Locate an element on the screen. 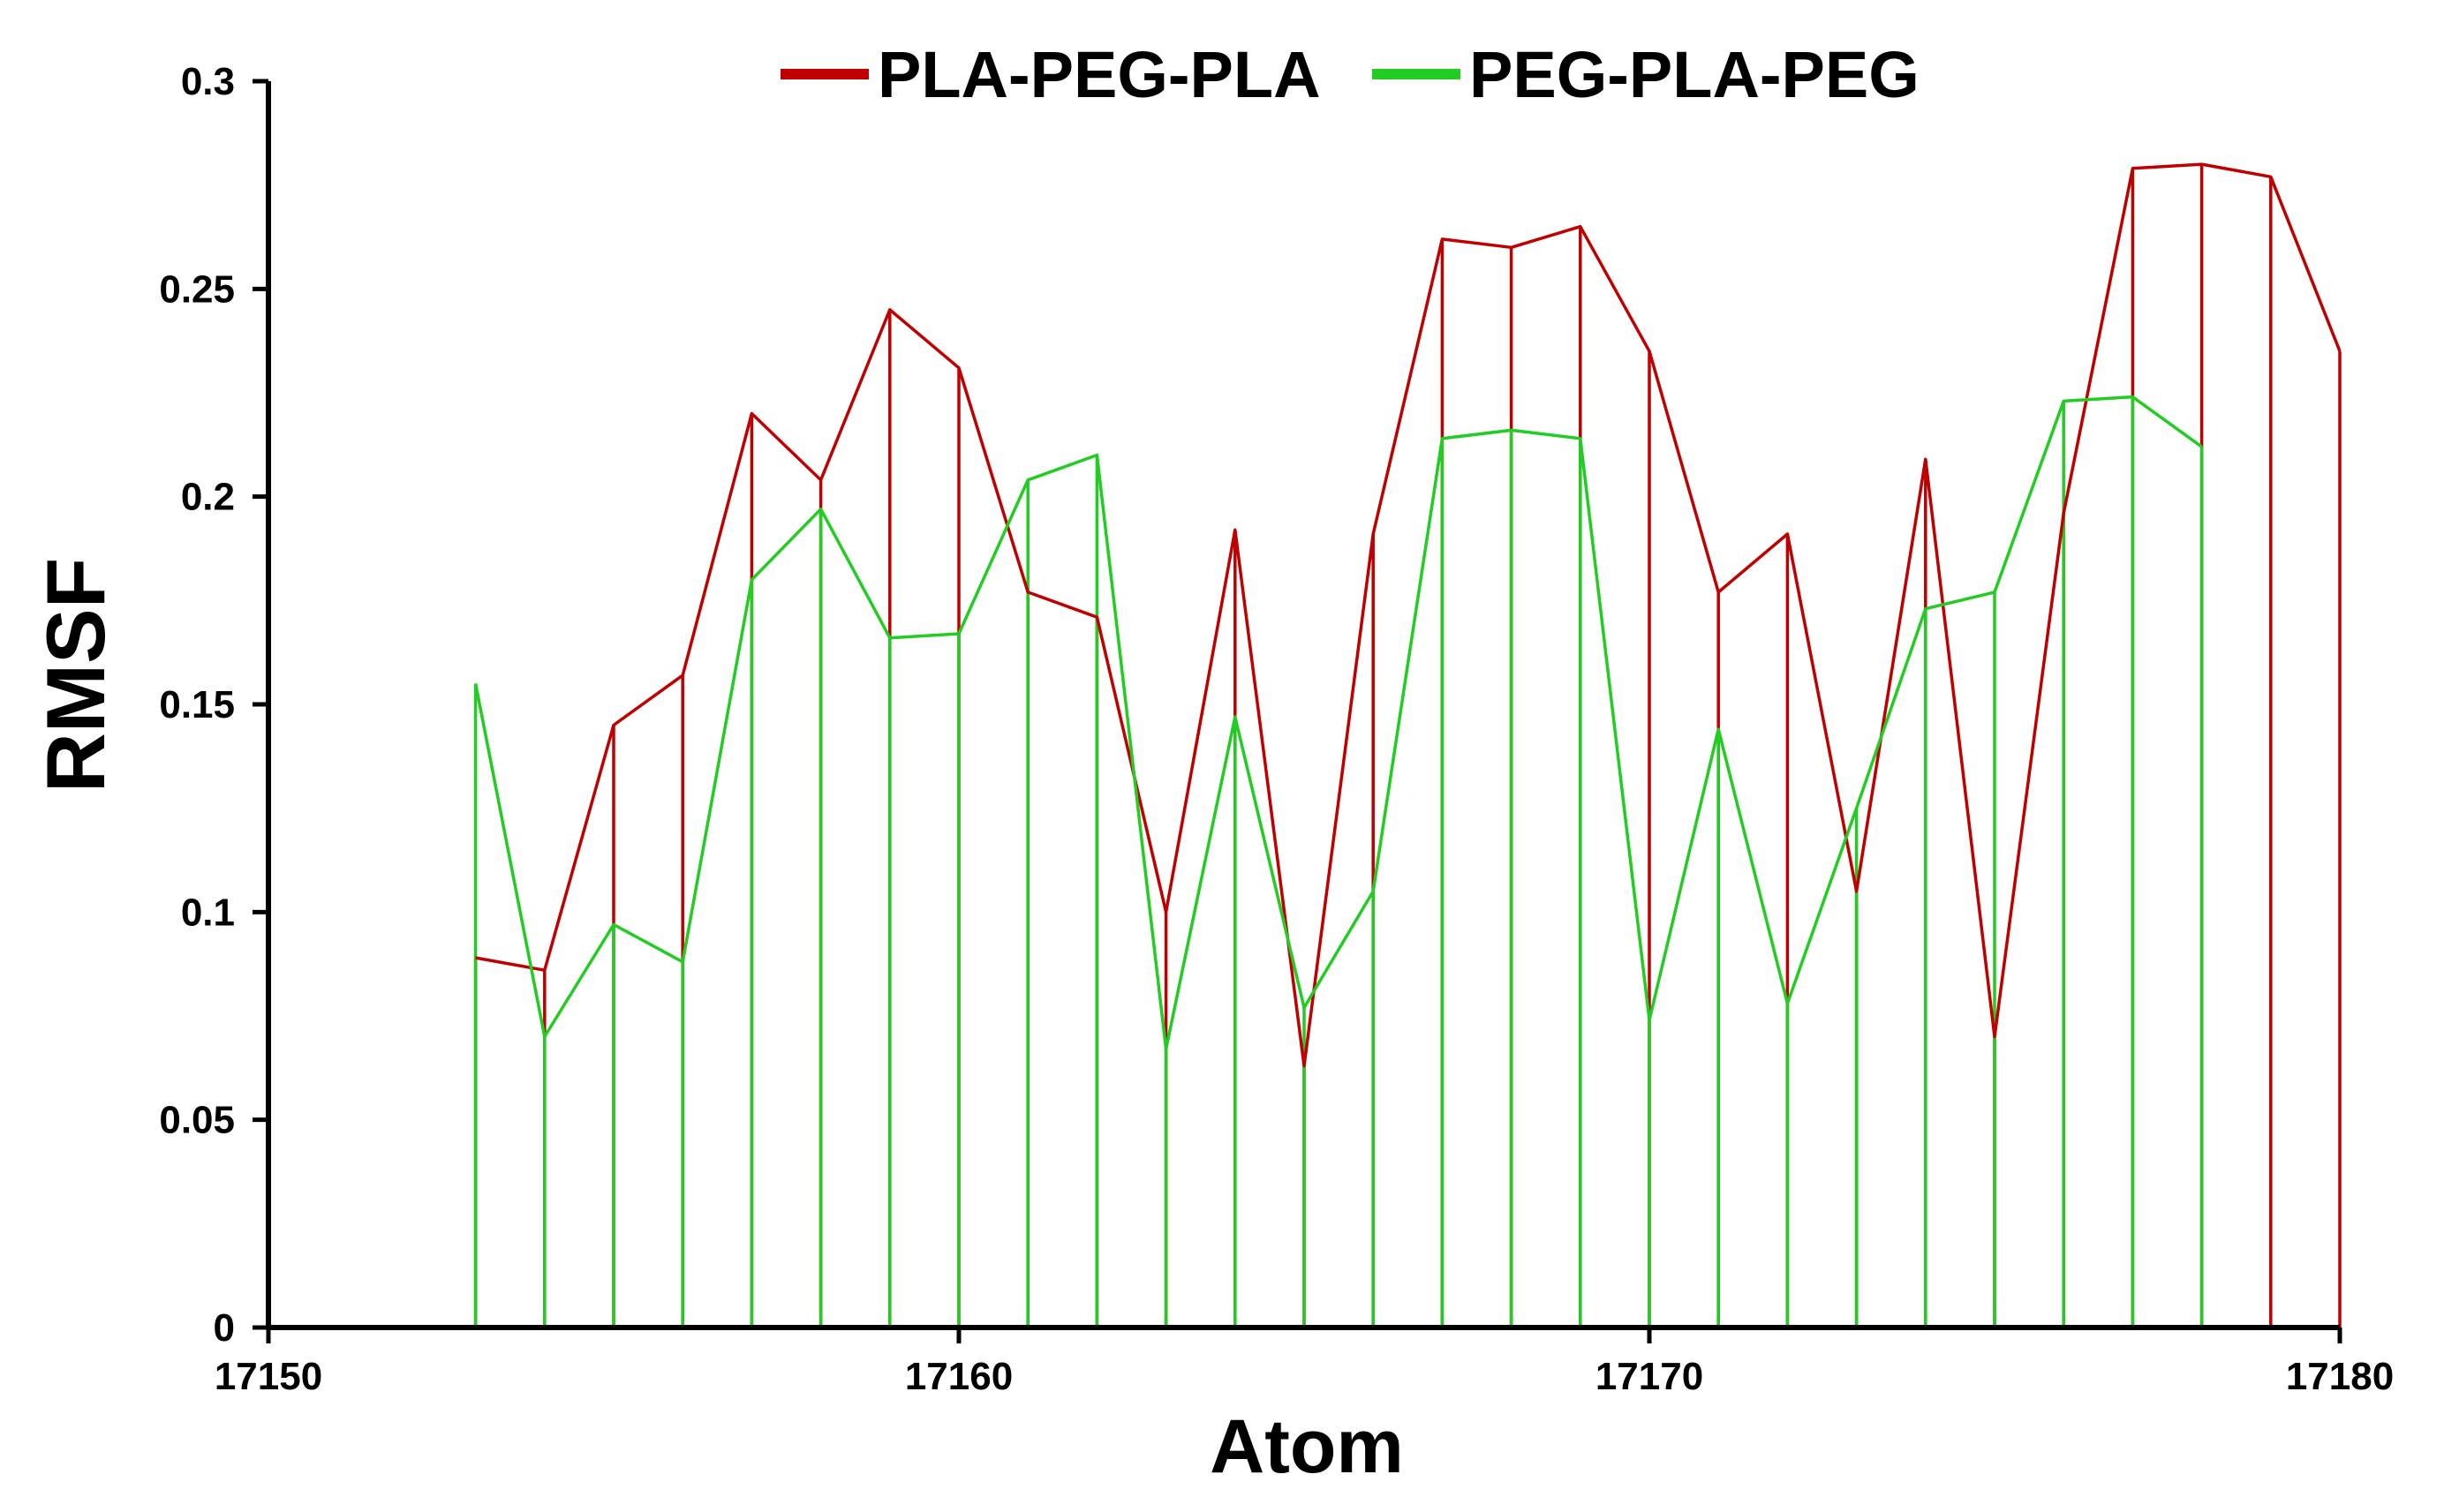  y-tick-label: 0.1 is located at coordinates (208, 912).